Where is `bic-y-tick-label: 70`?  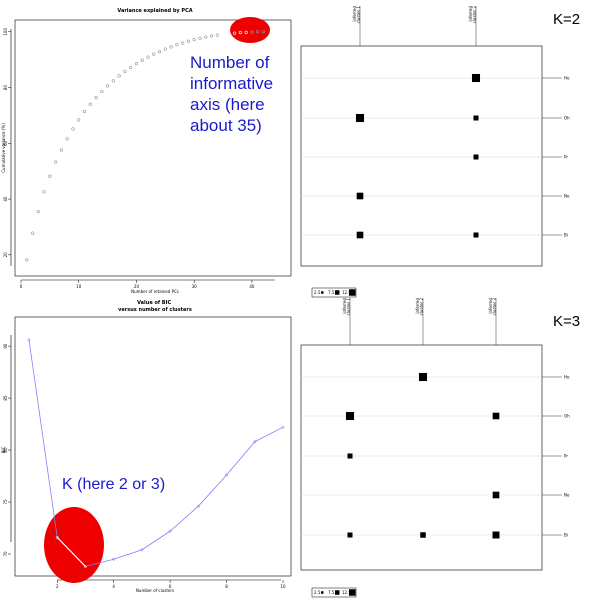
bic-y-tick-label: 70 is located at coordinates (5, 554).